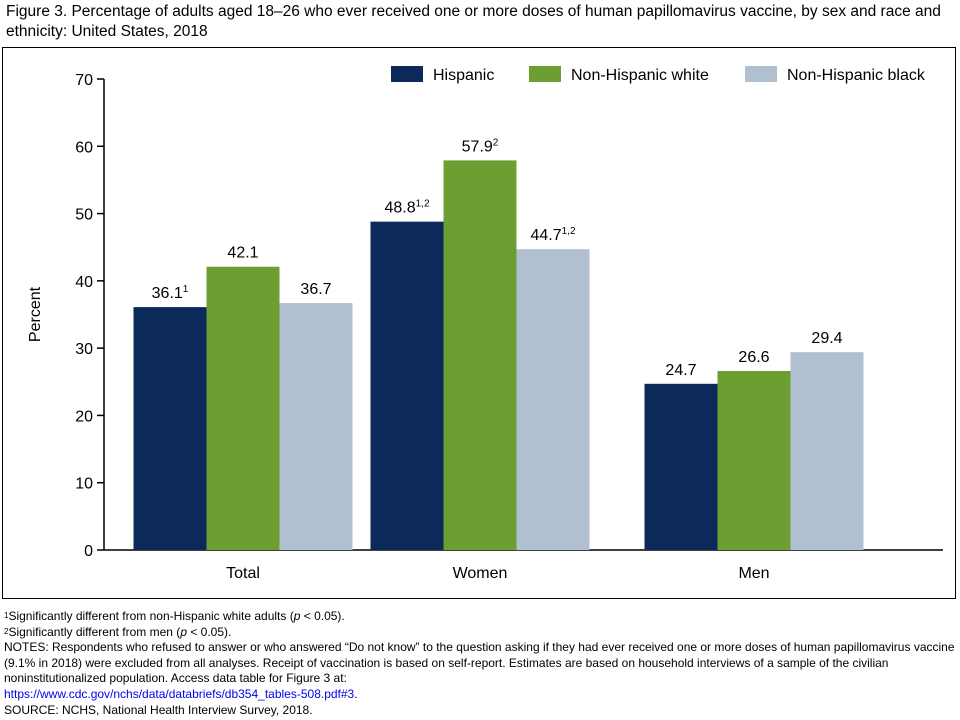  I want to click on data-label-footnote-marker: 2, so click(496, 142).